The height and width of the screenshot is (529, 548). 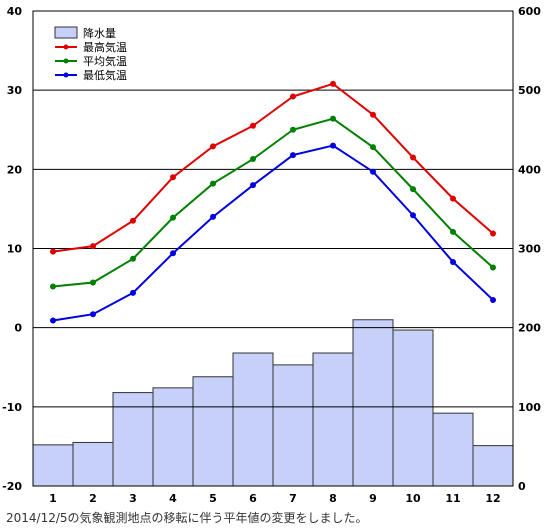 What do you see at coordinates (333, 498) in the screenshot?
I see `x-axis-tick-label: 8` at bounding box center [333, 498].